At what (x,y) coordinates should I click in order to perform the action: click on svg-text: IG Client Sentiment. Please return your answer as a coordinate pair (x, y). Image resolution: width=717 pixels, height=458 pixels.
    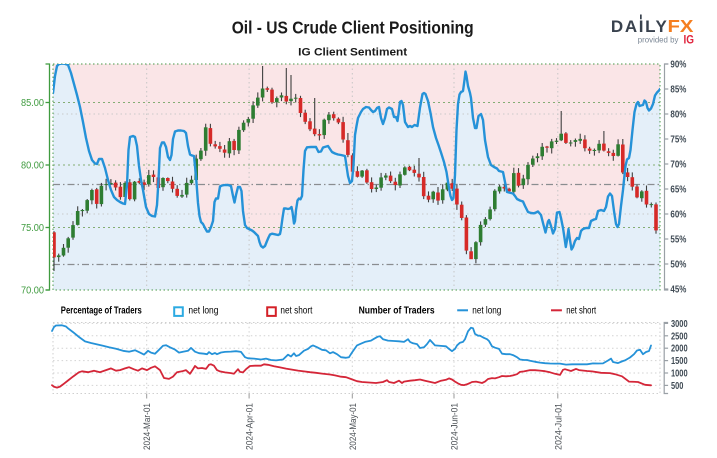
    Looking at the image, I should click on (352, 53).